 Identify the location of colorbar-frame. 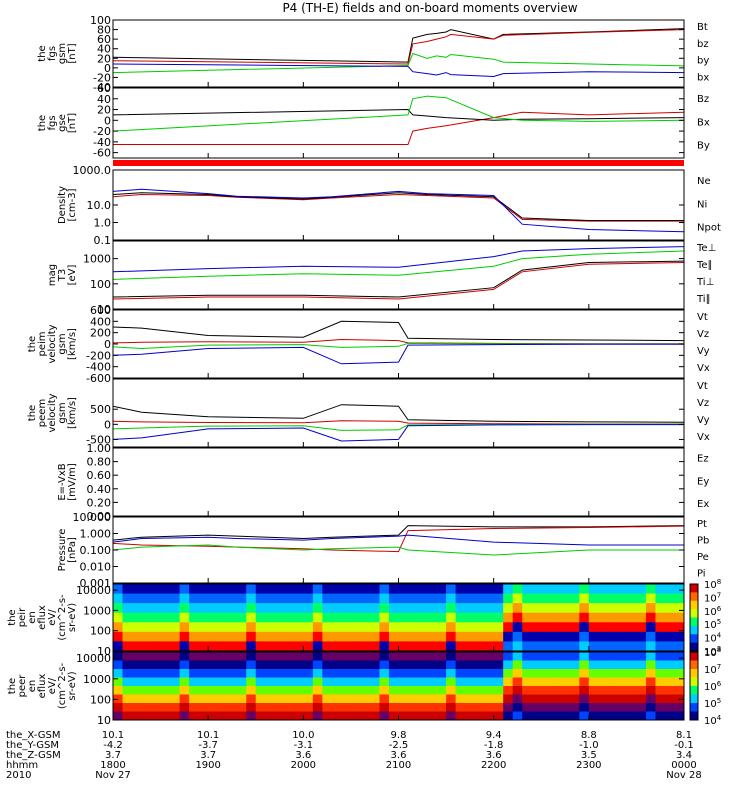
(694, 686).